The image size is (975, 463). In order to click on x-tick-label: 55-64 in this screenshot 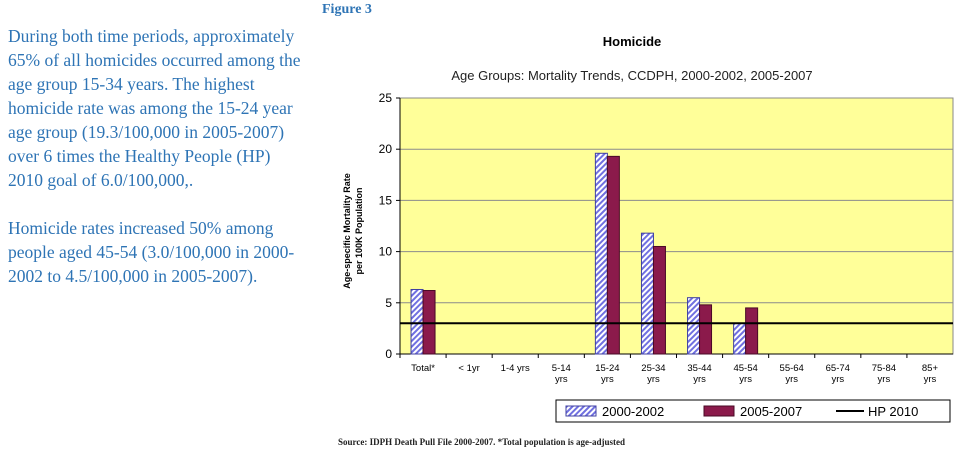, I will do `click(792, 368)`.